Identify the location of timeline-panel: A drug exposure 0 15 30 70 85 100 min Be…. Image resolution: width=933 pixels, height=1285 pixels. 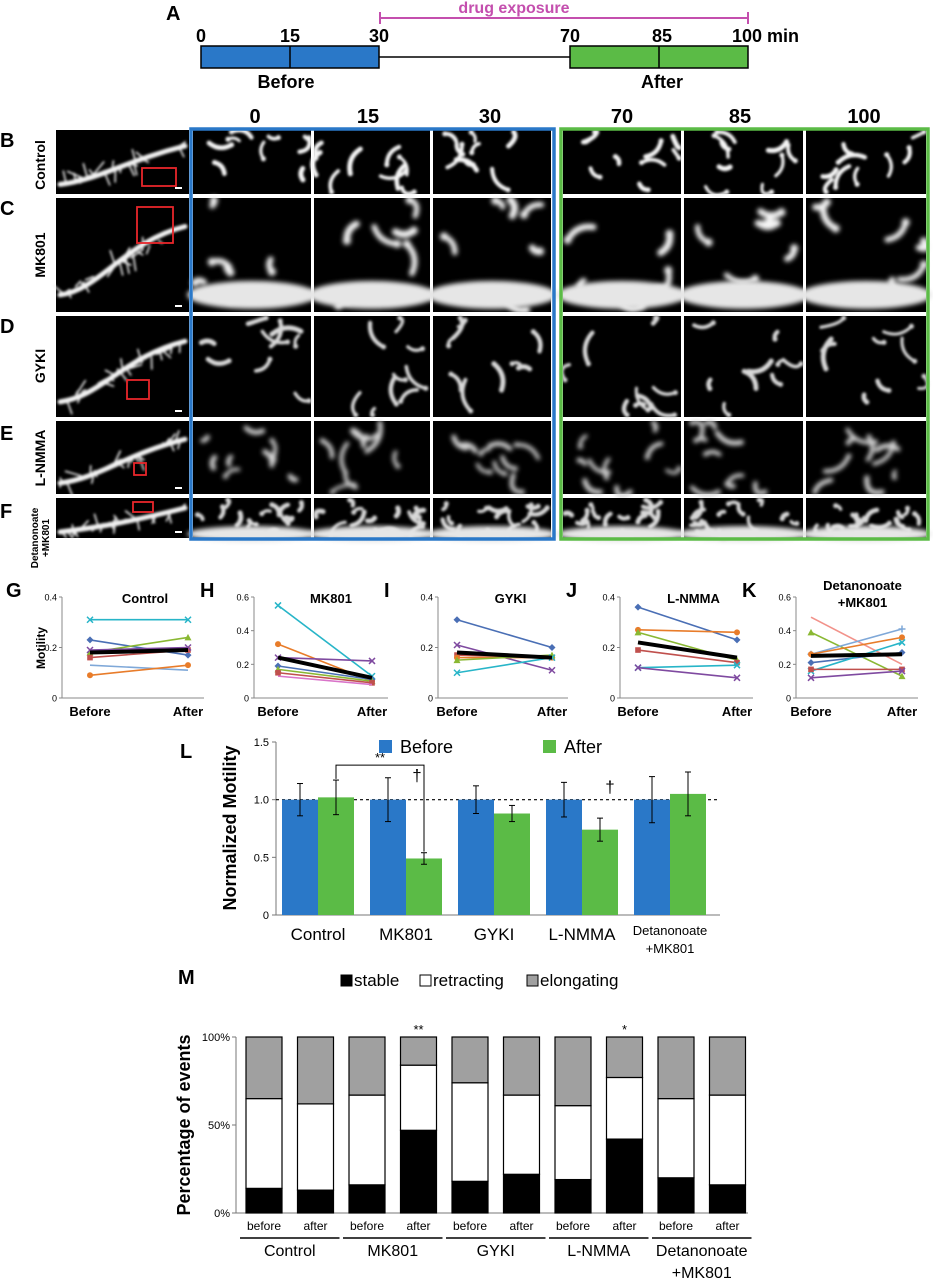
(482, 46).